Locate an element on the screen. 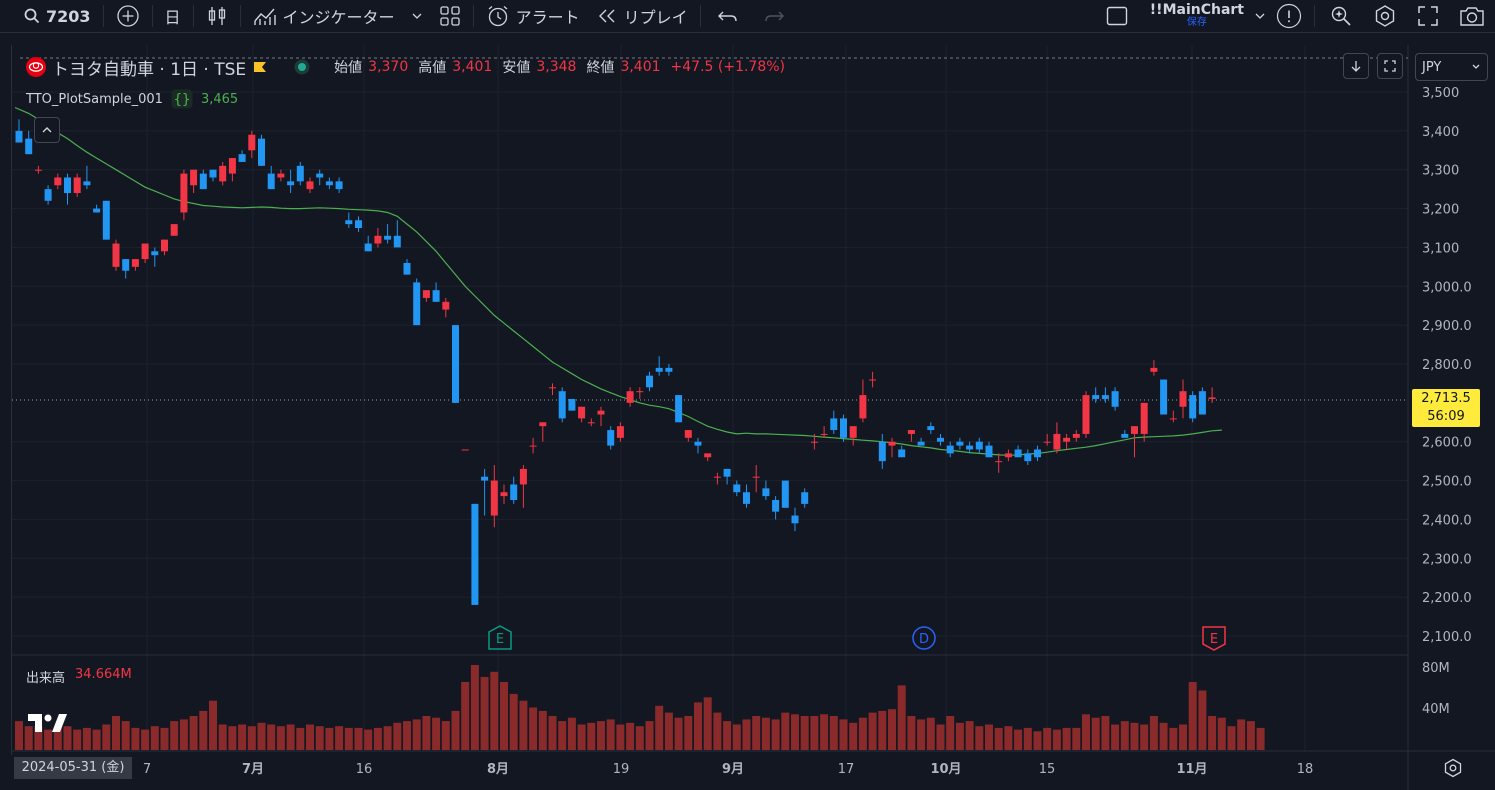 Image resolution: width=1495 pixels, height=790 pixels. alert-button: アラート is located at coordinates (533, 16).